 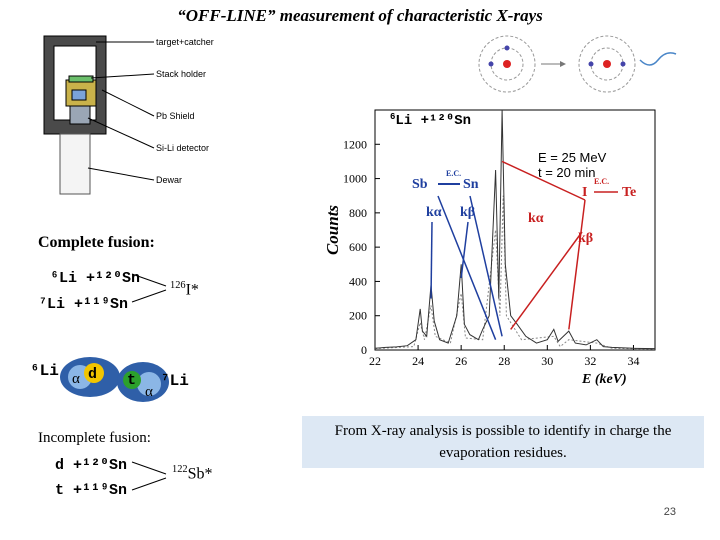 I want to click on label-stack-holder: Stack holder, so click(x=181, y=74).